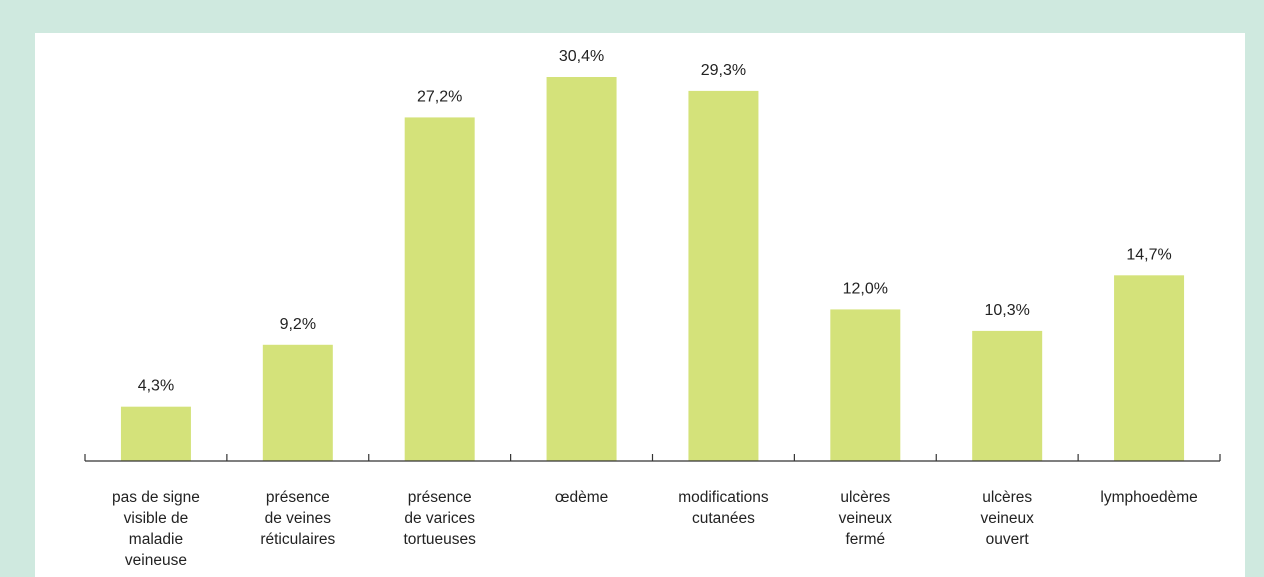 This screenshot has width=1264, height=577. I want to click on x-axis, so click(652, 458).